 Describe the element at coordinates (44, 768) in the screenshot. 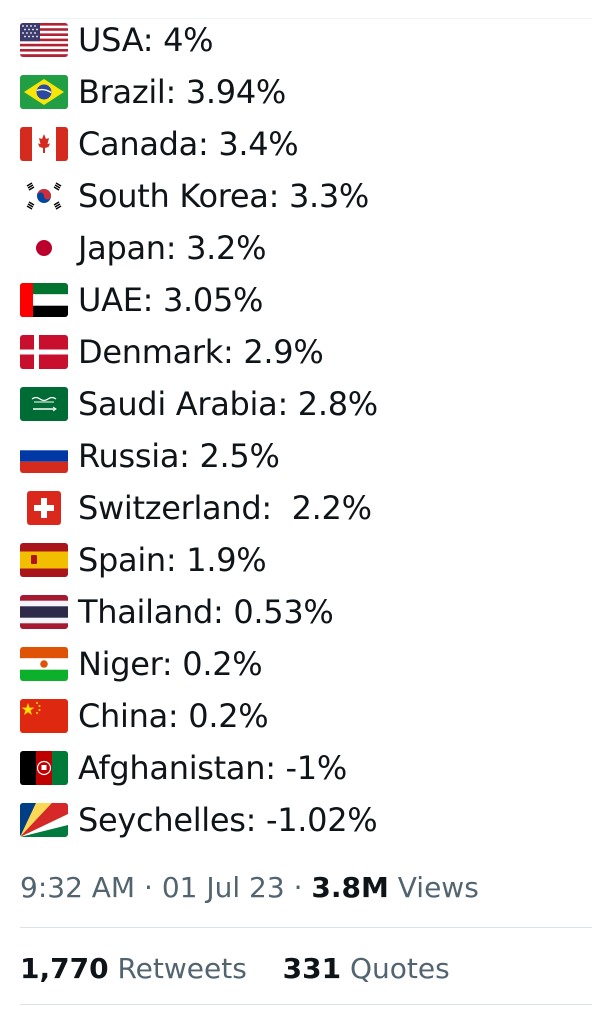

I see `afghanistan-flag-icon` at that location.